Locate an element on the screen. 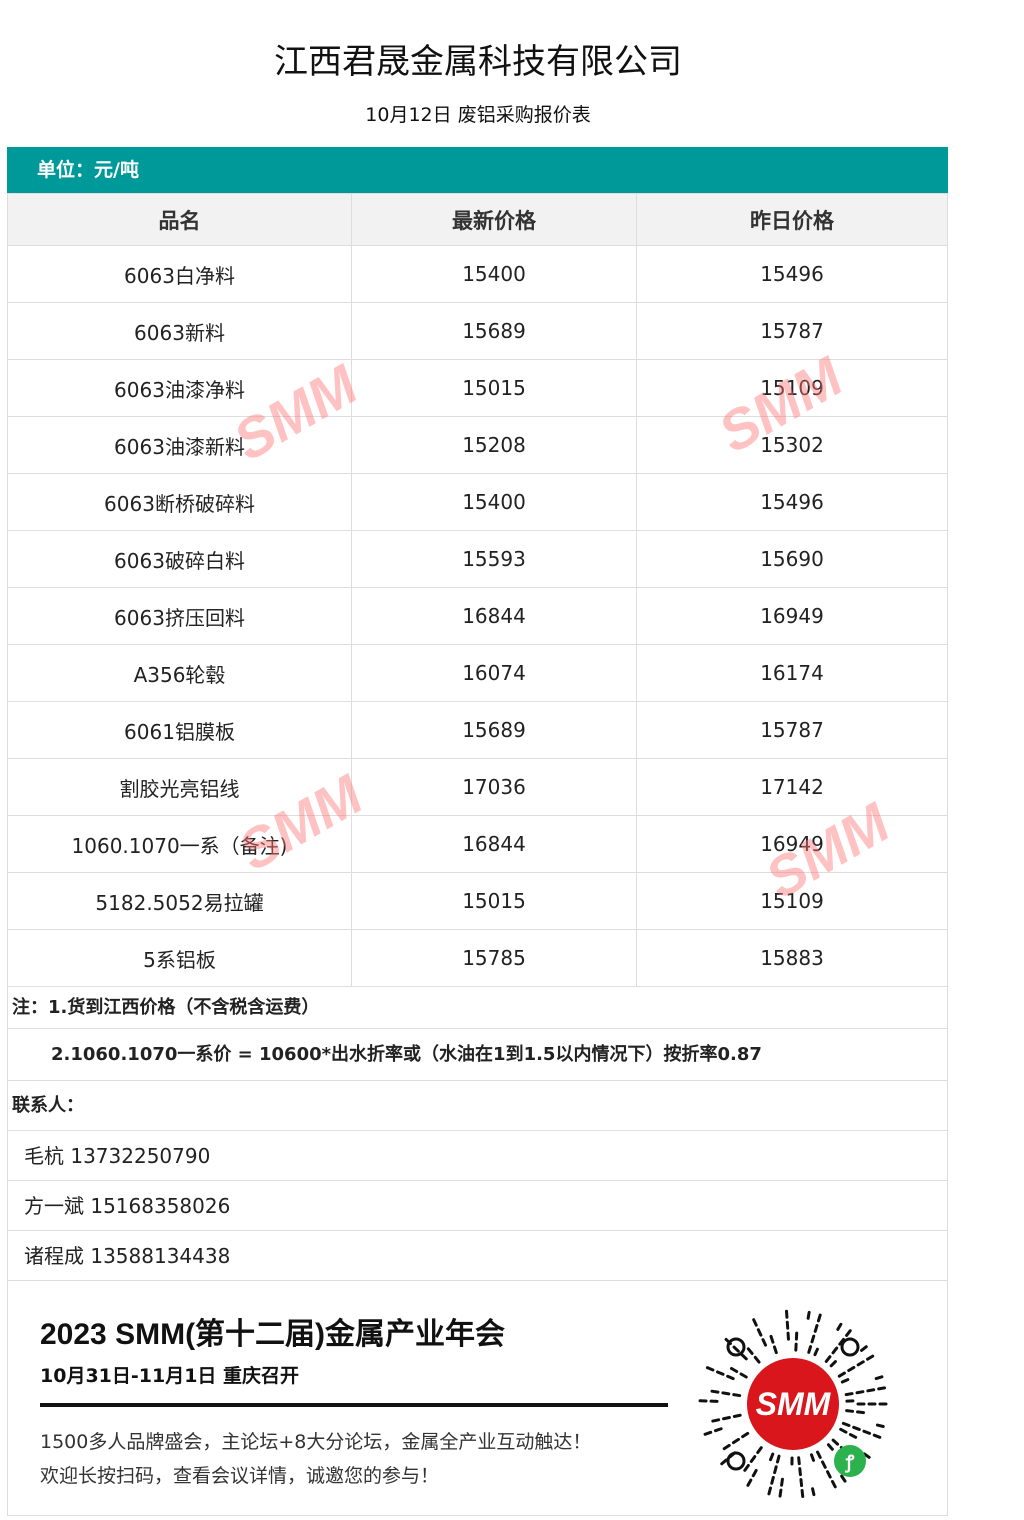 This screenshot has height=1520, width=1024. product-name: 6063白净料 is located at coordinates (179, 274).